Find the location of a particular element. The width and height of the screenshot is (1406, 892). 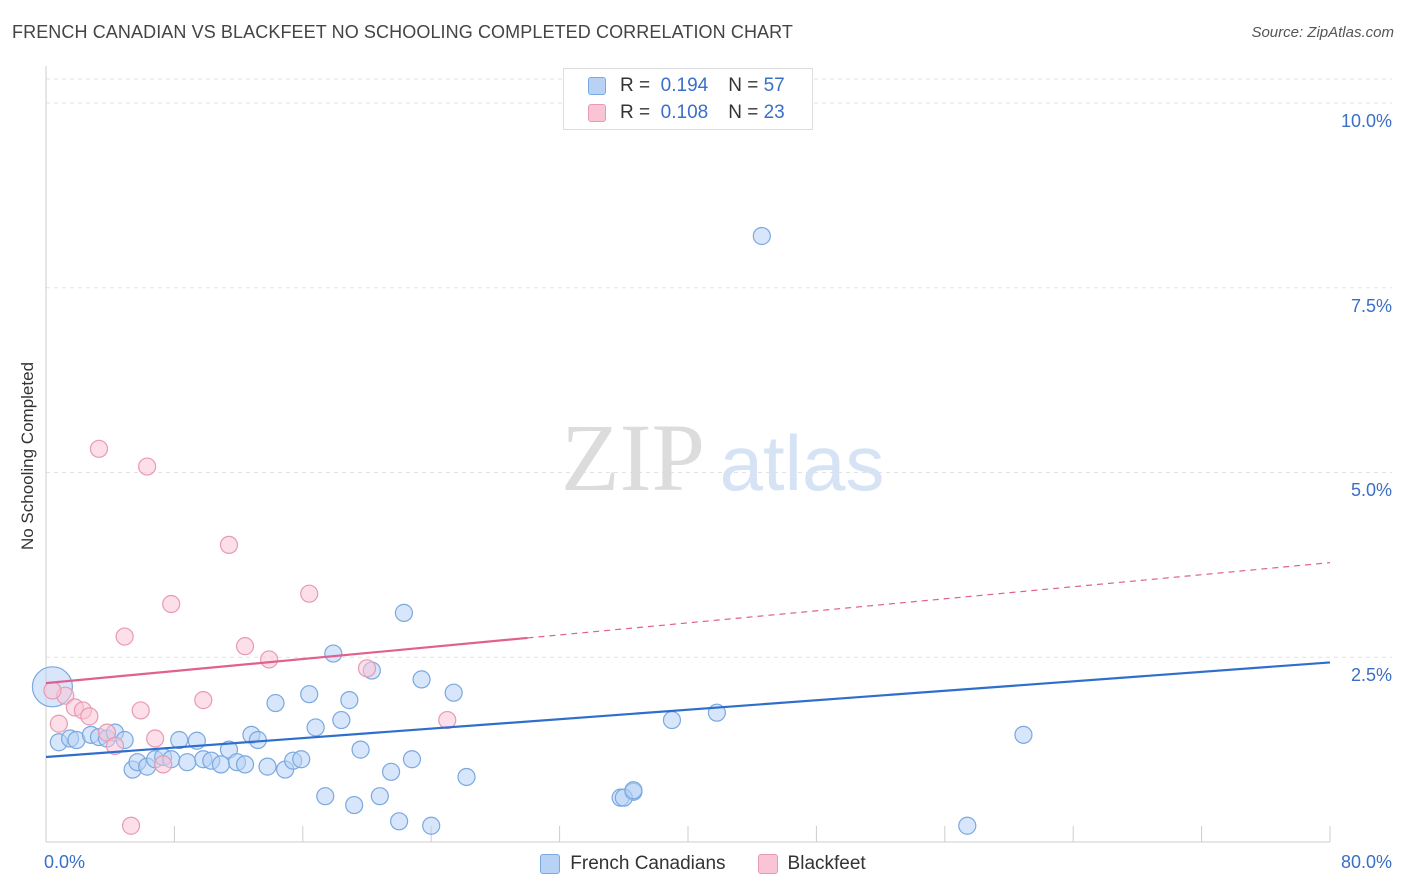

n-value: 57 is located at coordinates (774, 85).